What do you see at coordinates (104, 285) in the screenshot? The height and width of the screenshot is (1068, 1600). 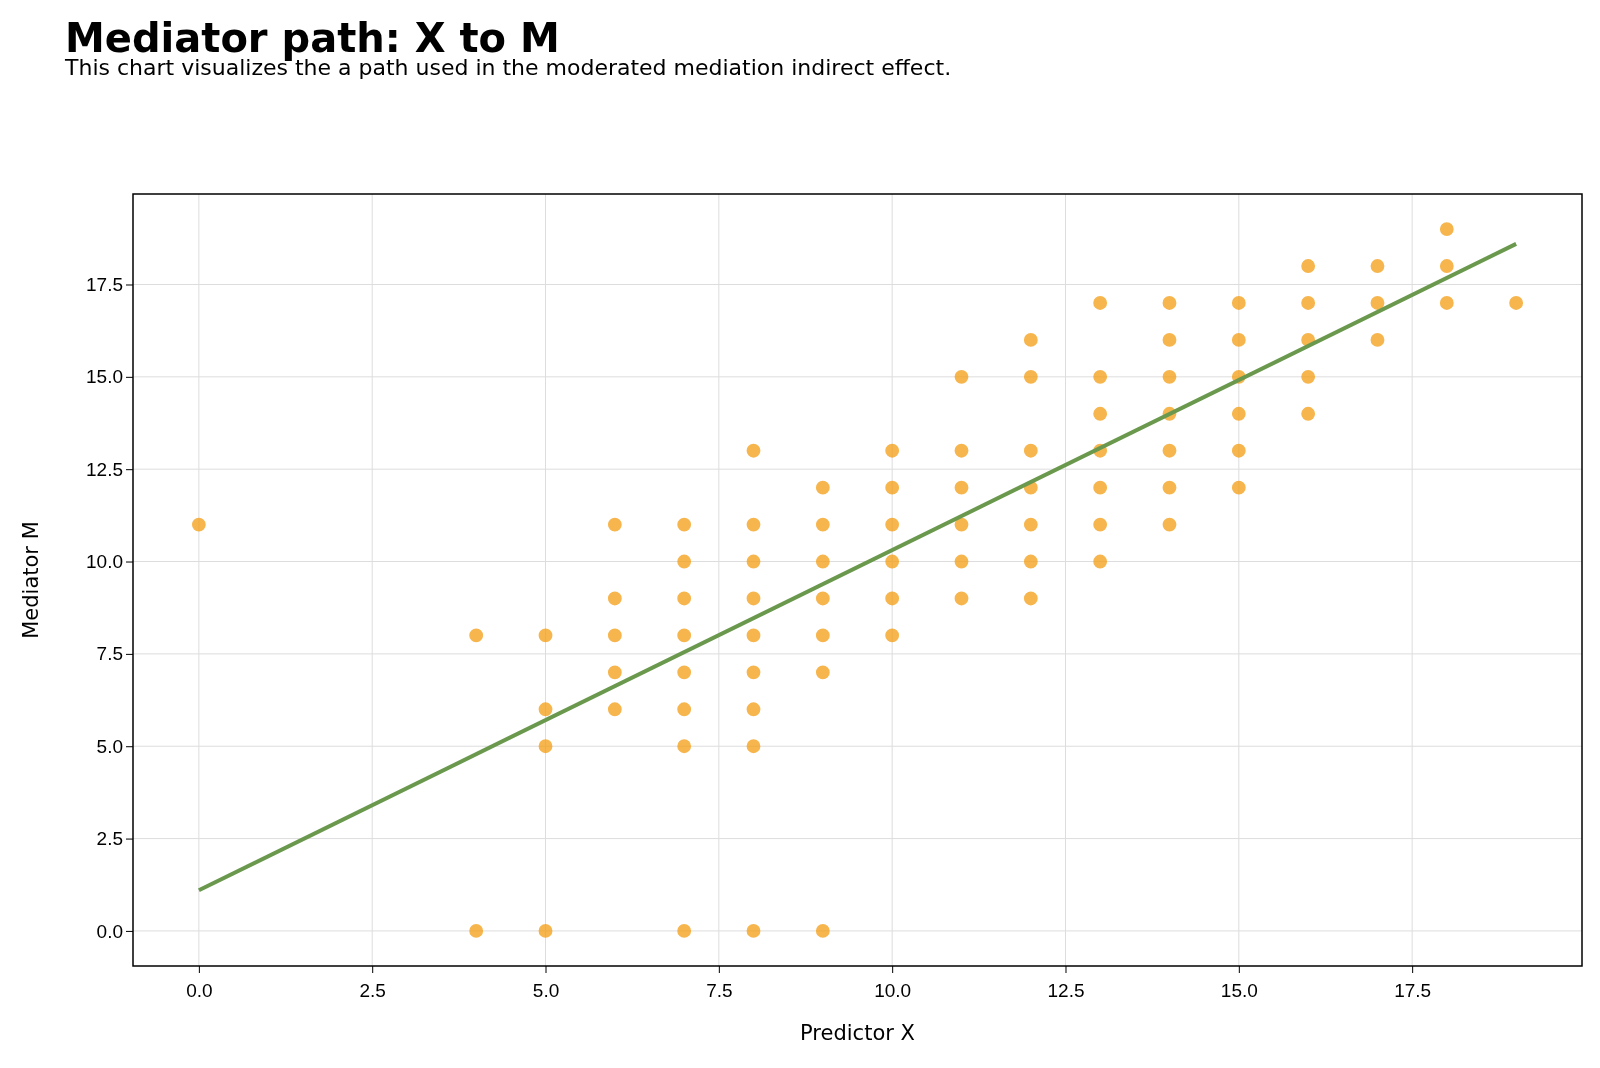 I see `y-tick-label: 17.5` at bounding box center [104, 285].